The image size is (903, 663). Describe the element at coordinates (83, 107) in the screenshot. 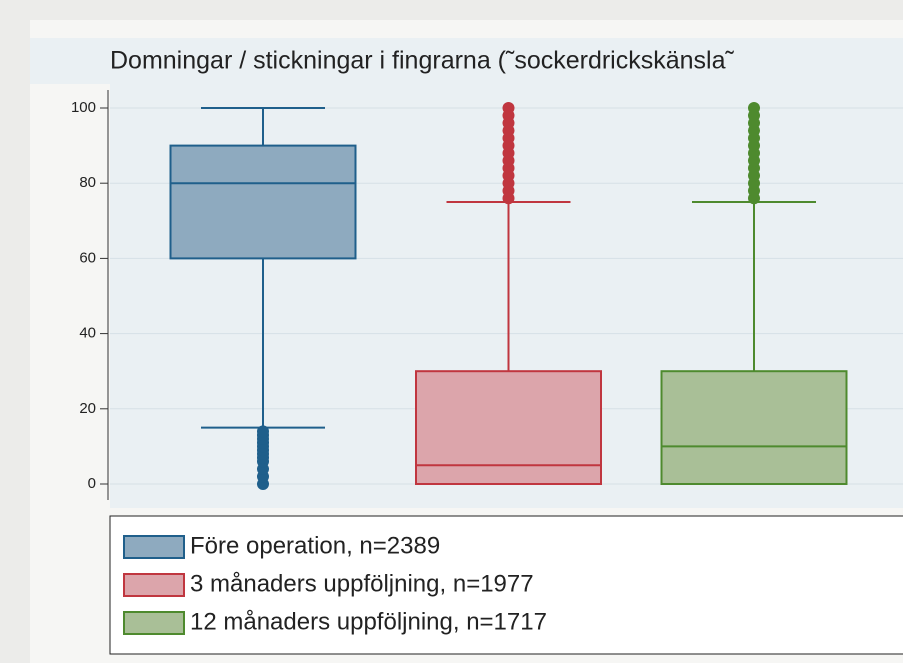

I see `y-tick-label: 100` at that location.